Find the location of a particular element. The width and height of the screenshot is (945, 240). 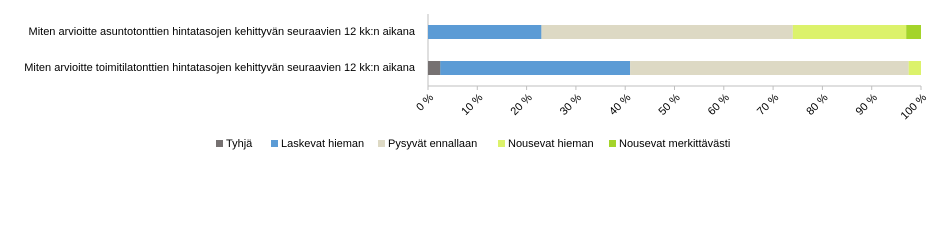

x-tick-label: 90 % is located at coordinates (867, 105).